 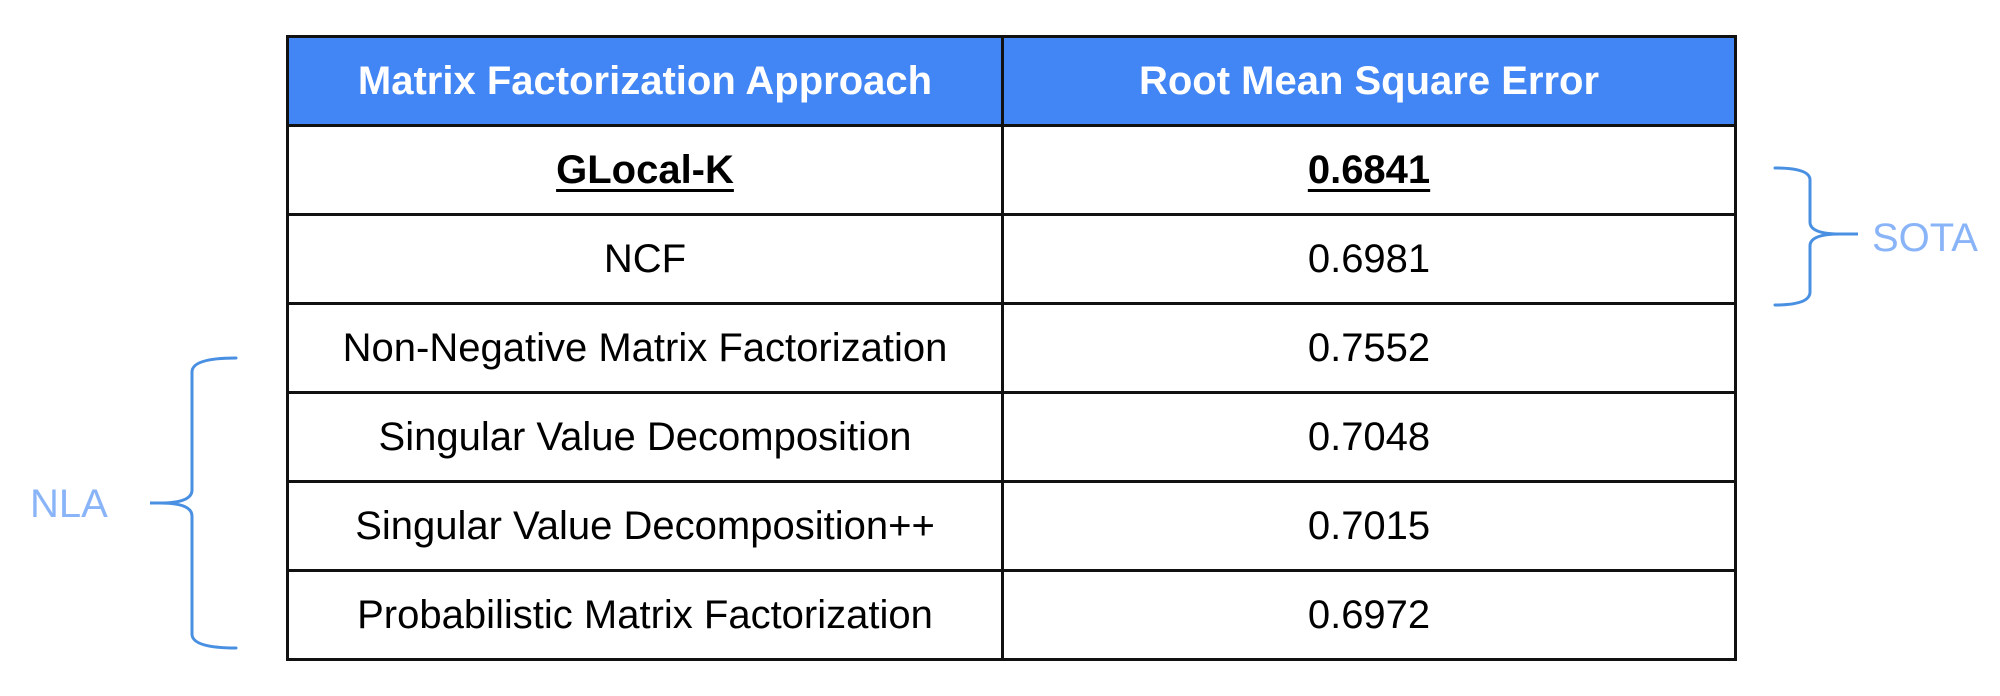 I want to click on nla-group-label: NLA, so click(x=69, y=504).